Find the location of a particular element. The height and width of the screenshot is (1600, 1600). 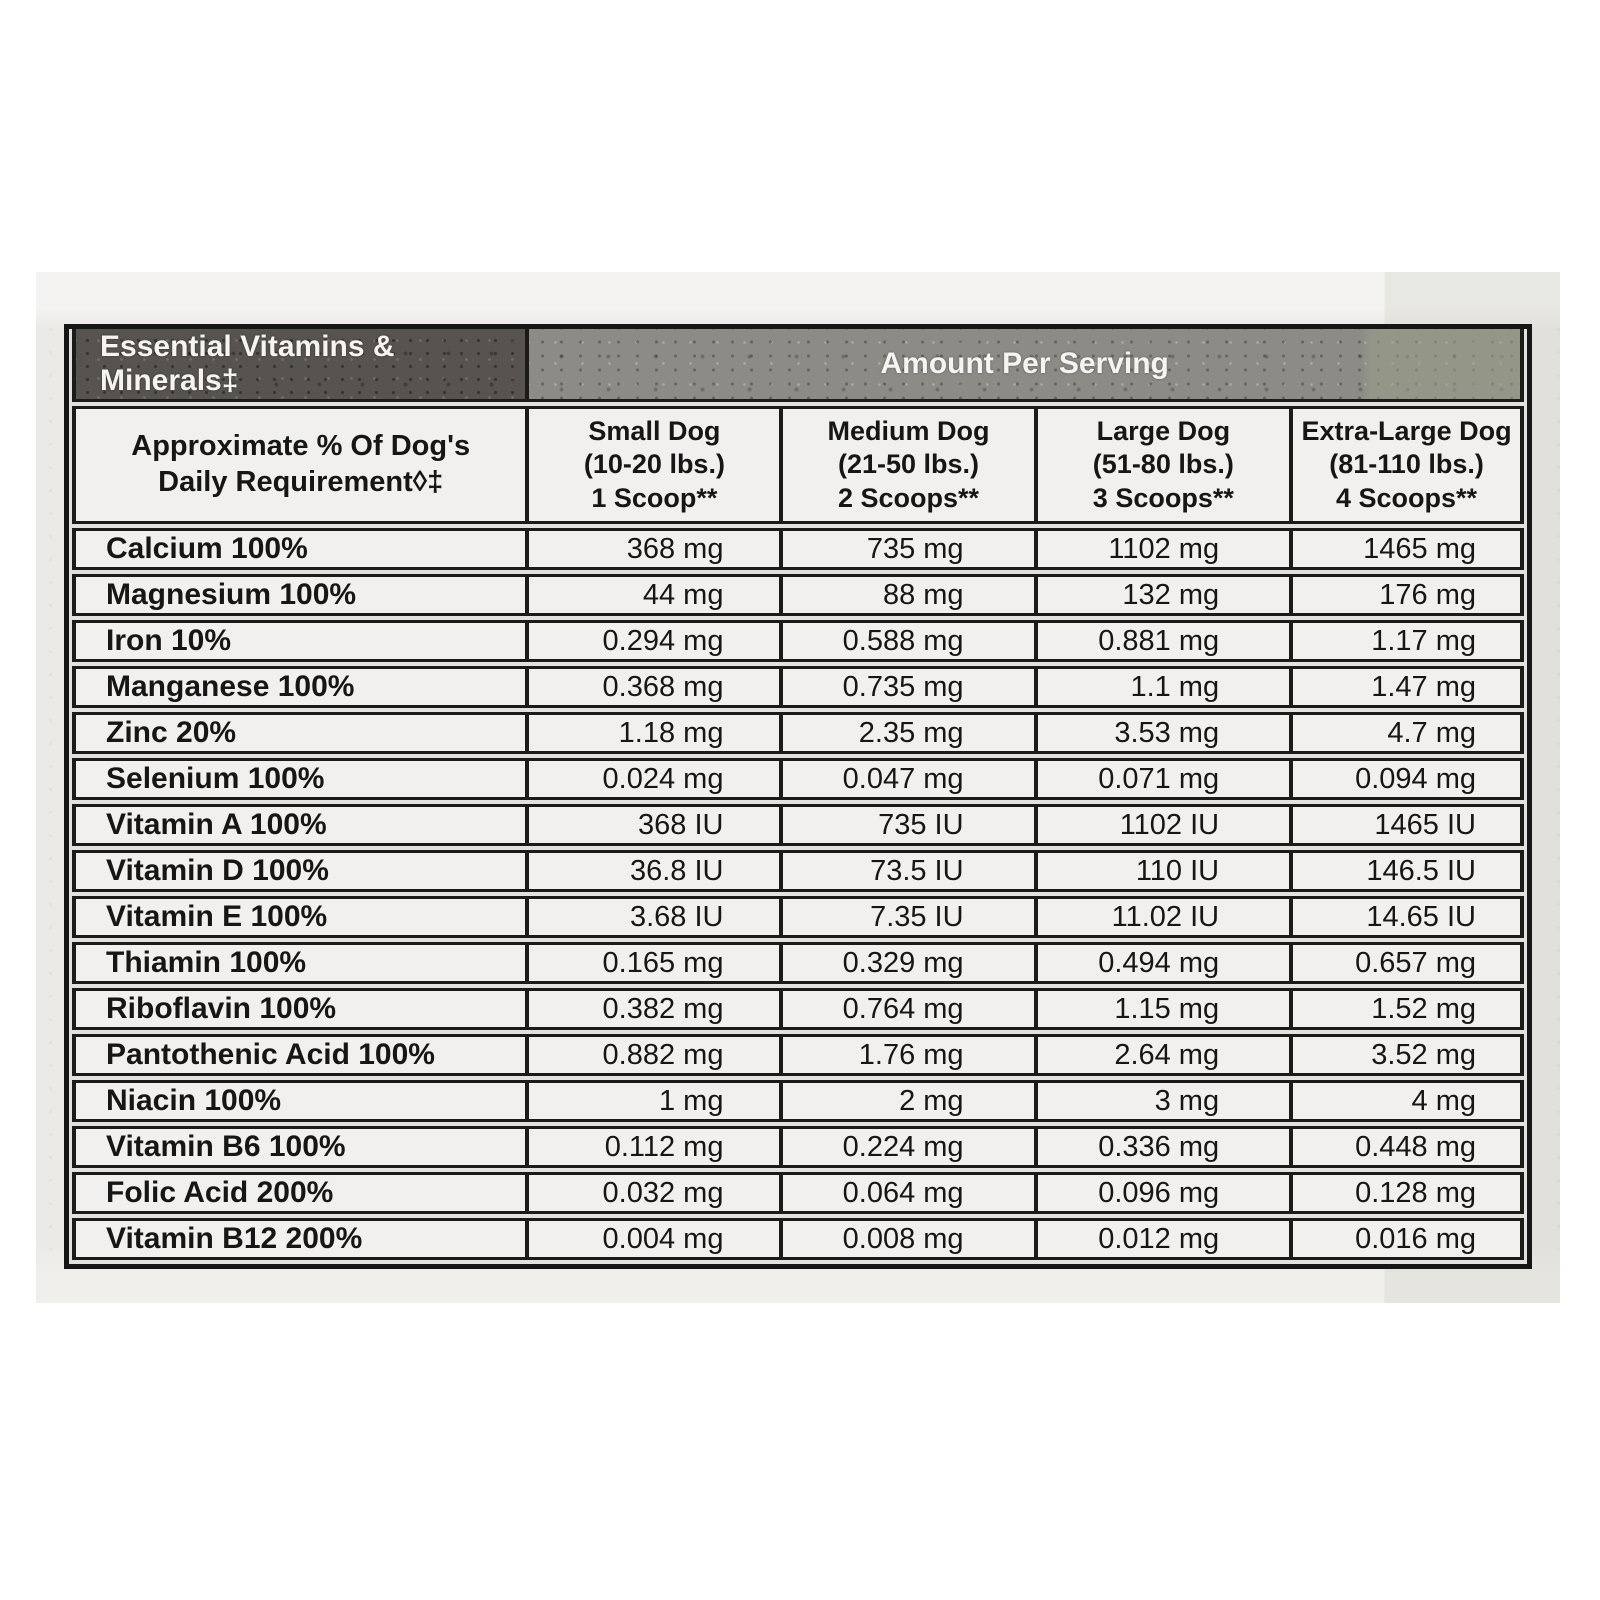

amount-value-cell: 132 mg is located at coordinates (1165, 595).